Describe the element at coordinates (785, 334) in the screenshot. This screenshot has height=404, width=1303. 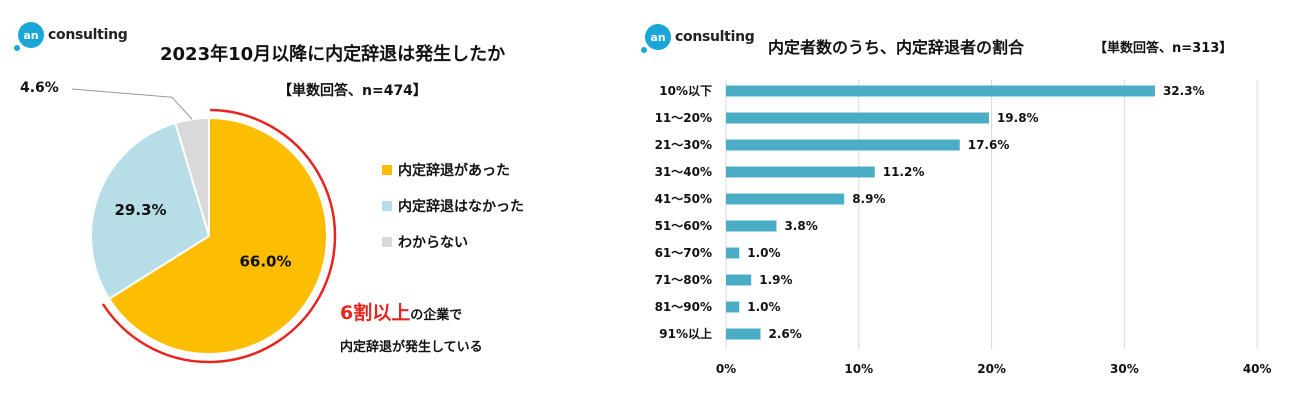
I see `bar-value-label: 2.6%` at that location.